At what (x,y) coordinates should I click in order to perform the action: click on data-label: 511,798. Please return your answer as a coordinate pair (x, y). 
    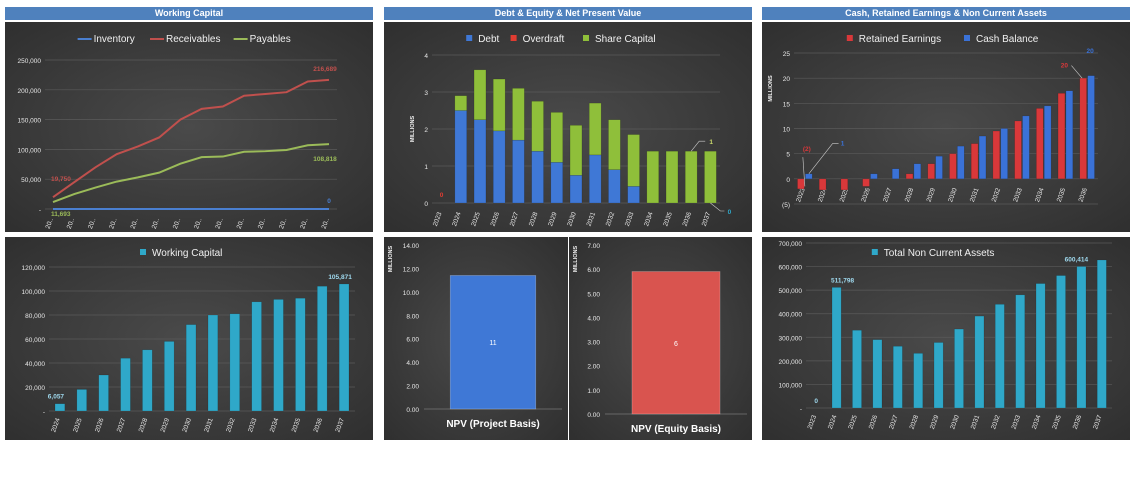
    Looking at the image, I should click on (843, 280).